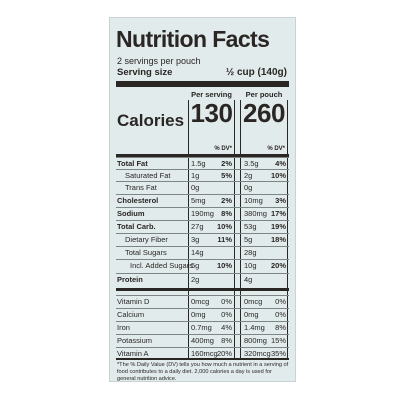  What do you see at coordinates (248, 187) in the screenshot?
I see `amount-per-pouch: 0g` at bounding box center [248, 187].